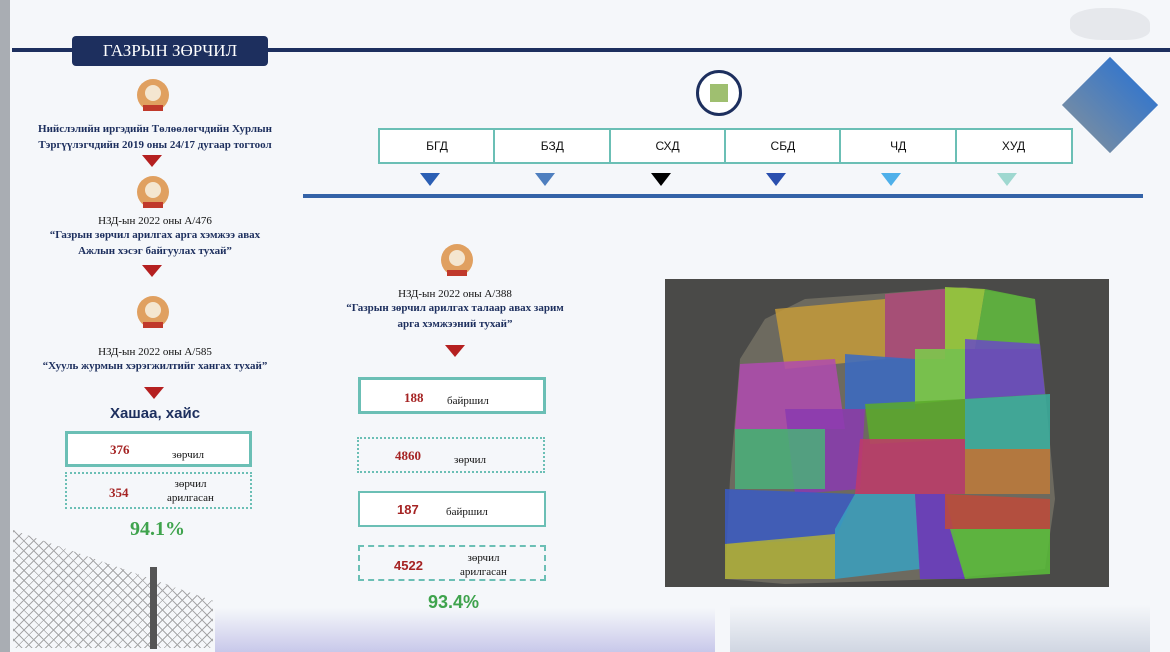 The height and width of the screenshot is (652, 1170). Describe the element at coordinates (667, 146) in the screenshot. I see `district-button-3: СХД` at that location.